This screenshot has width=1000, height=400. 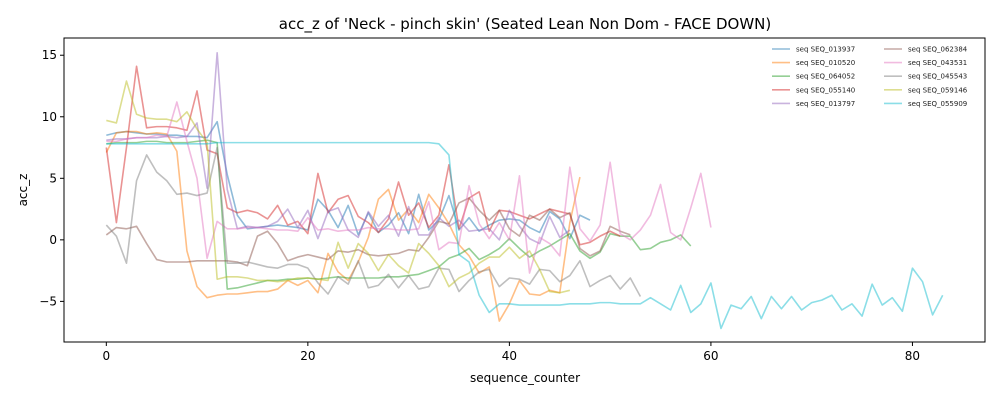 What do you see at coordinates (825, 63) in the screenshot?
I see `legend-label-1: seq SEQ_010520` at bounding box center [825, 63].